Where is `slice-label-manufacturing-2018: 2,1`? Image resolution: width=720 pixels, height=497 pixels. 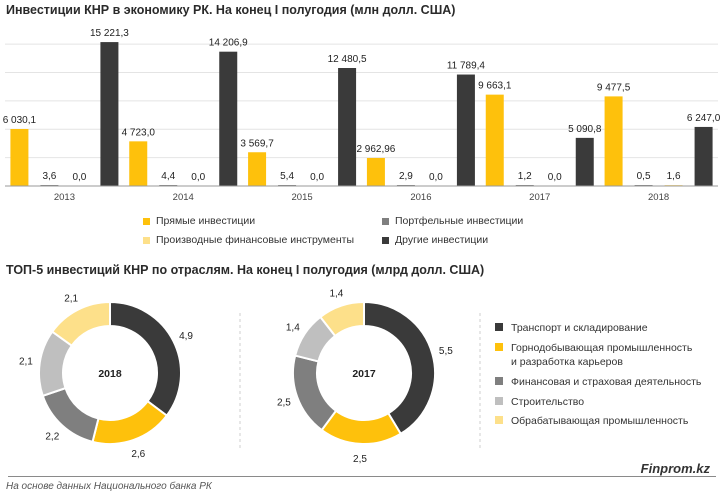
slice-label-manufacturing-2018: 2,1 is located at coordinates (71, 298).